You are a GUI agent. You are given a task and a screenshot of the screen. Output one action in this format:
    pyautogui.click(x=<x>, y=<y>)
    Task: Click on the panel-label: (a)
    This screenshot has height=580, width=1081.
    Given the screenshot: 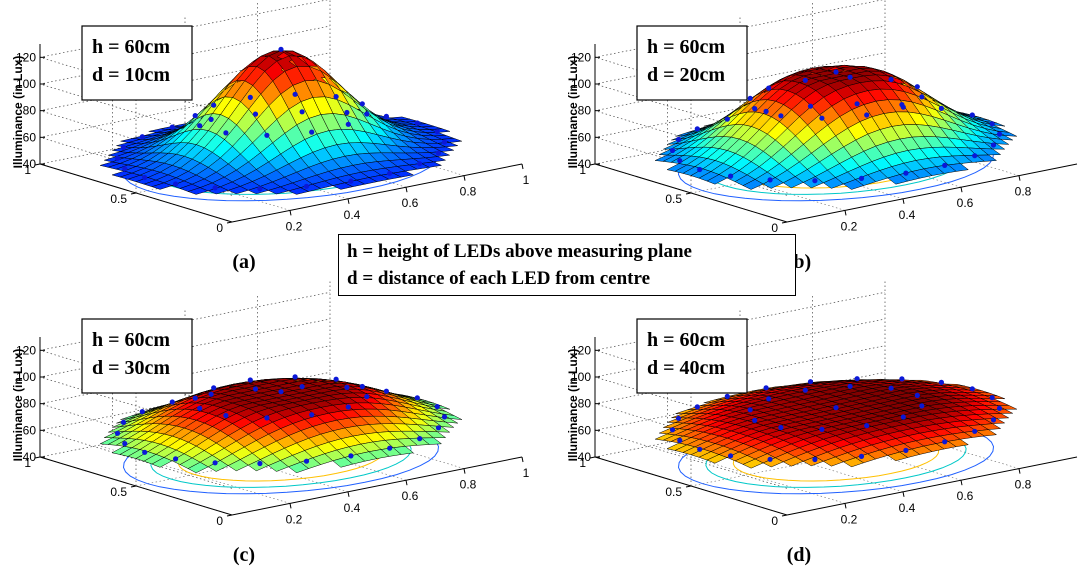 What is the action you would take?
    pyautogui.click(x=243, y=262)
    